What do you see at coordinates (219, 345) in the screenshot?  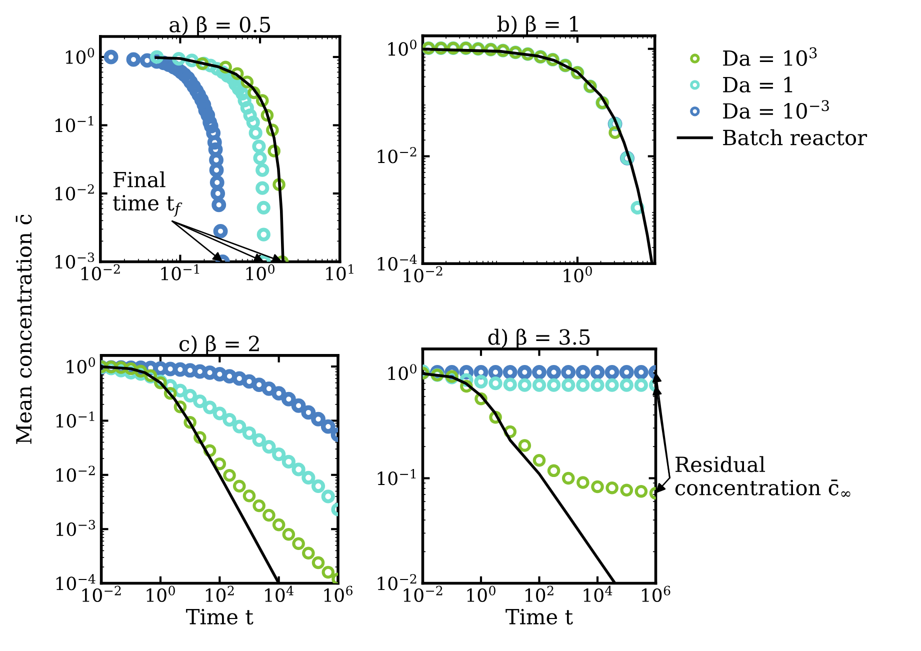 I see `chart-title: c) β = 2` at bounding box center [219, 345].